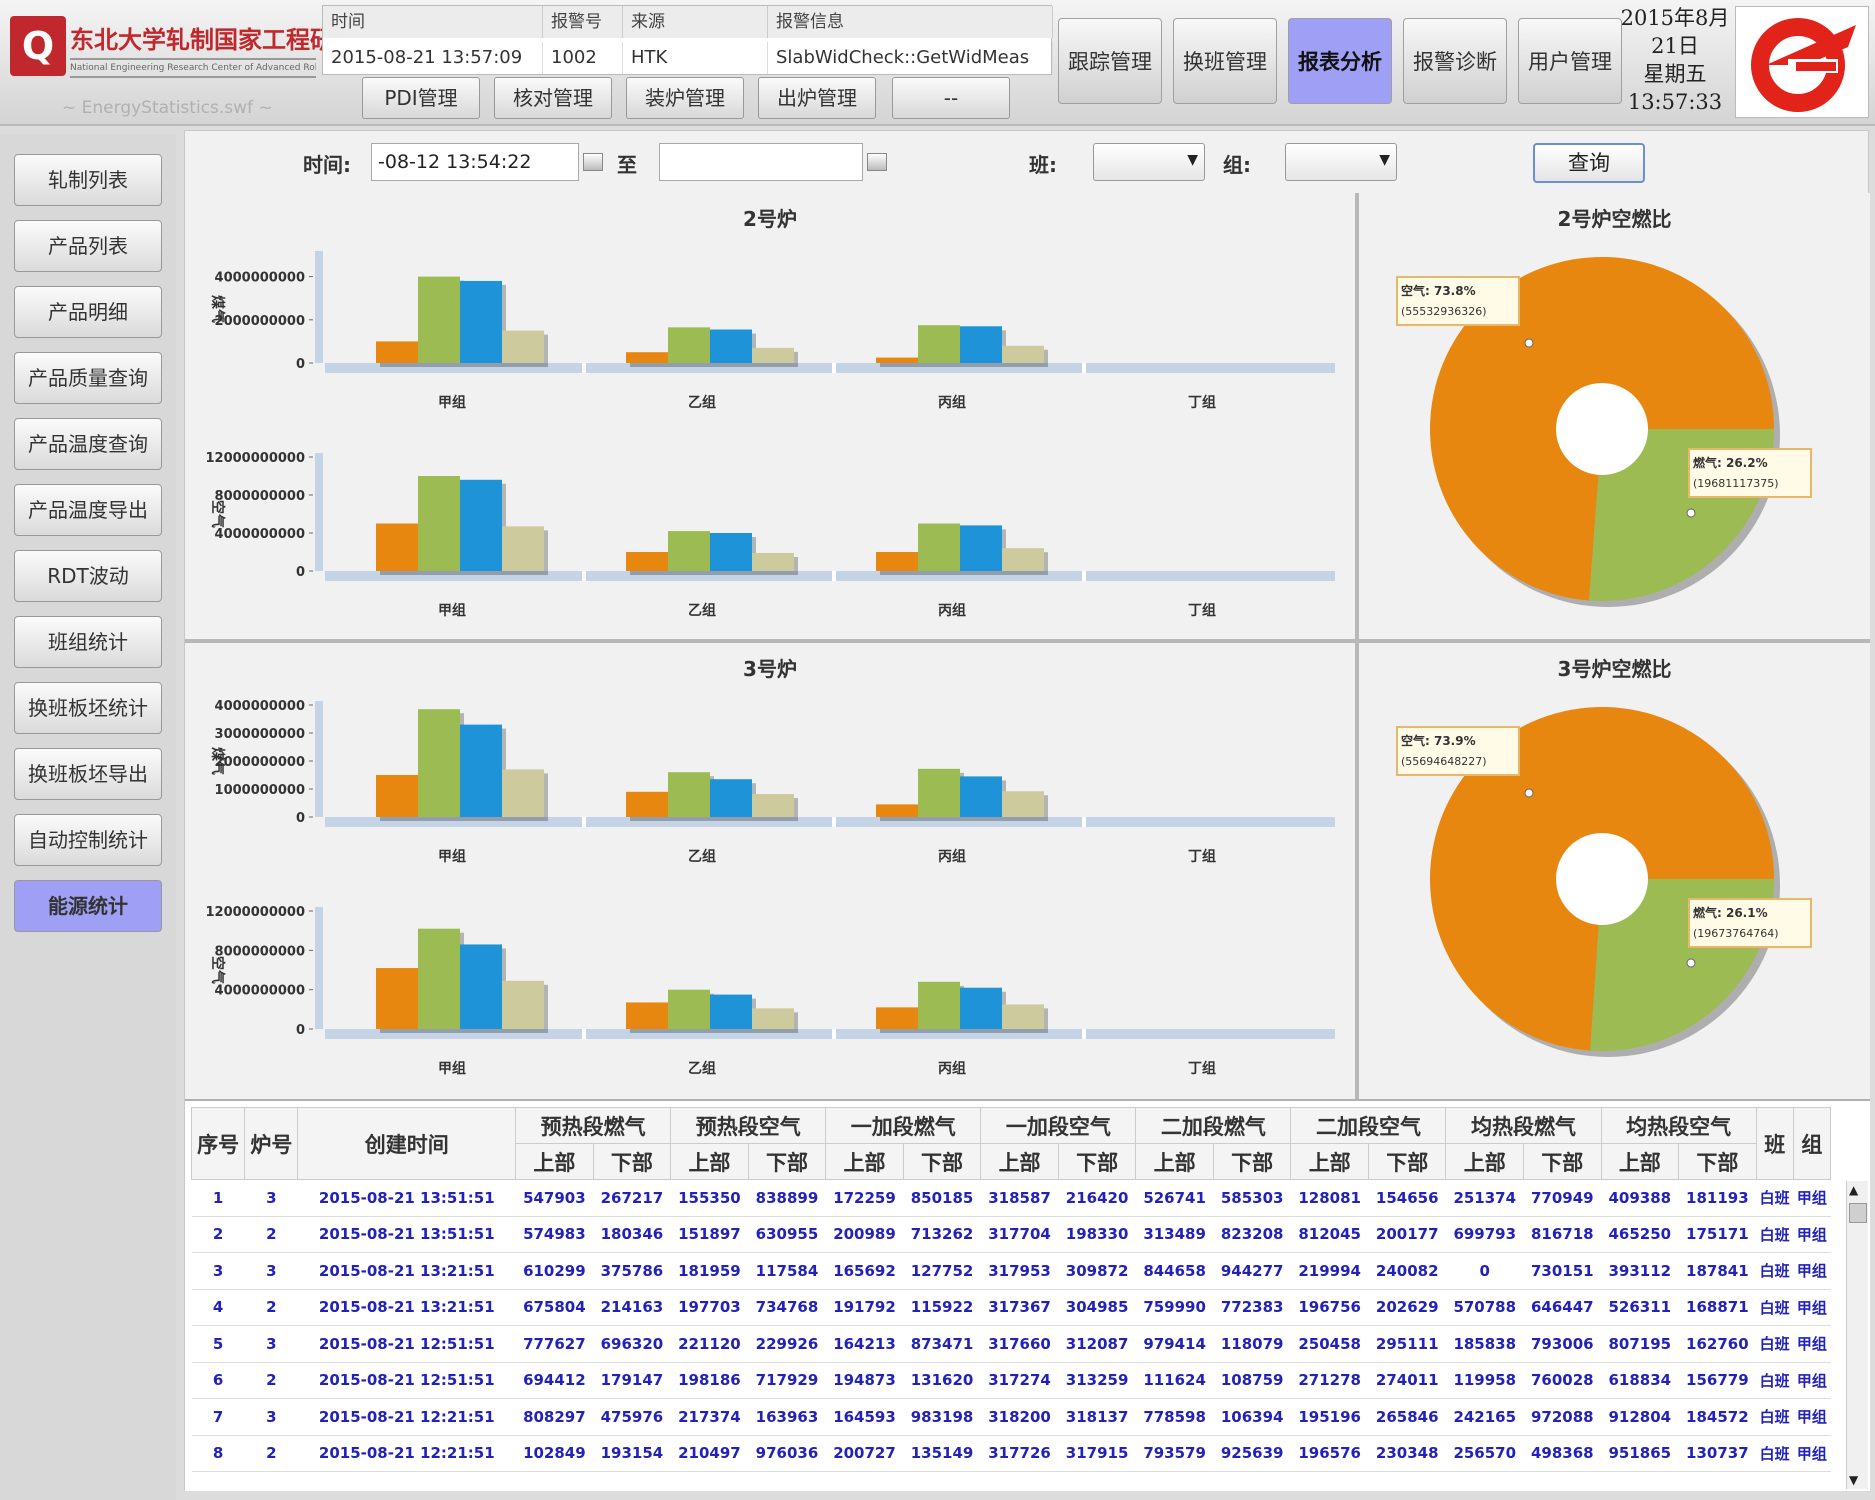  Describe the element at coordinates (709, 1234) in the screenshot. I see `table-cell: 151897` at that location.